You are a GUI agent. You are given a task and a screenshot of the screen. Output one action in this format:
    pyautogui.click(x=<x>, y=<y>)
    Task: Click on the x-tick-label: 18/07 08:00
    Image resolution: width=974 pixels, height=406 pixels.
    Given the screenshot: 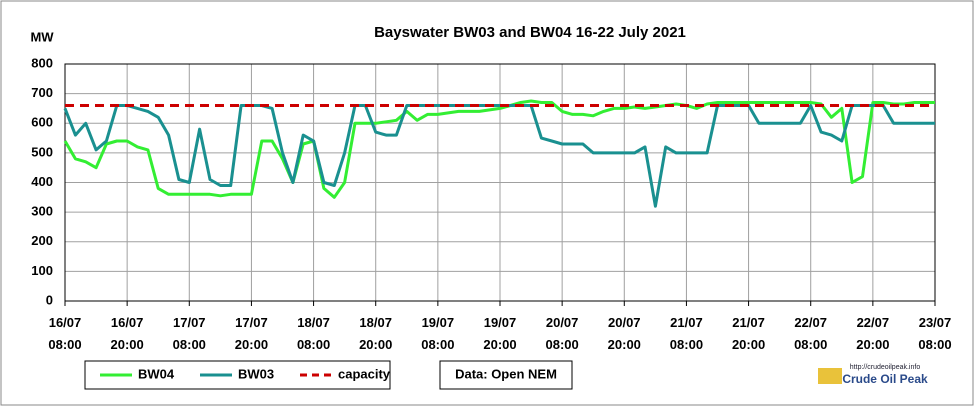 What is the action you would take?
    pyautogui.click(x=313, y=333)
    